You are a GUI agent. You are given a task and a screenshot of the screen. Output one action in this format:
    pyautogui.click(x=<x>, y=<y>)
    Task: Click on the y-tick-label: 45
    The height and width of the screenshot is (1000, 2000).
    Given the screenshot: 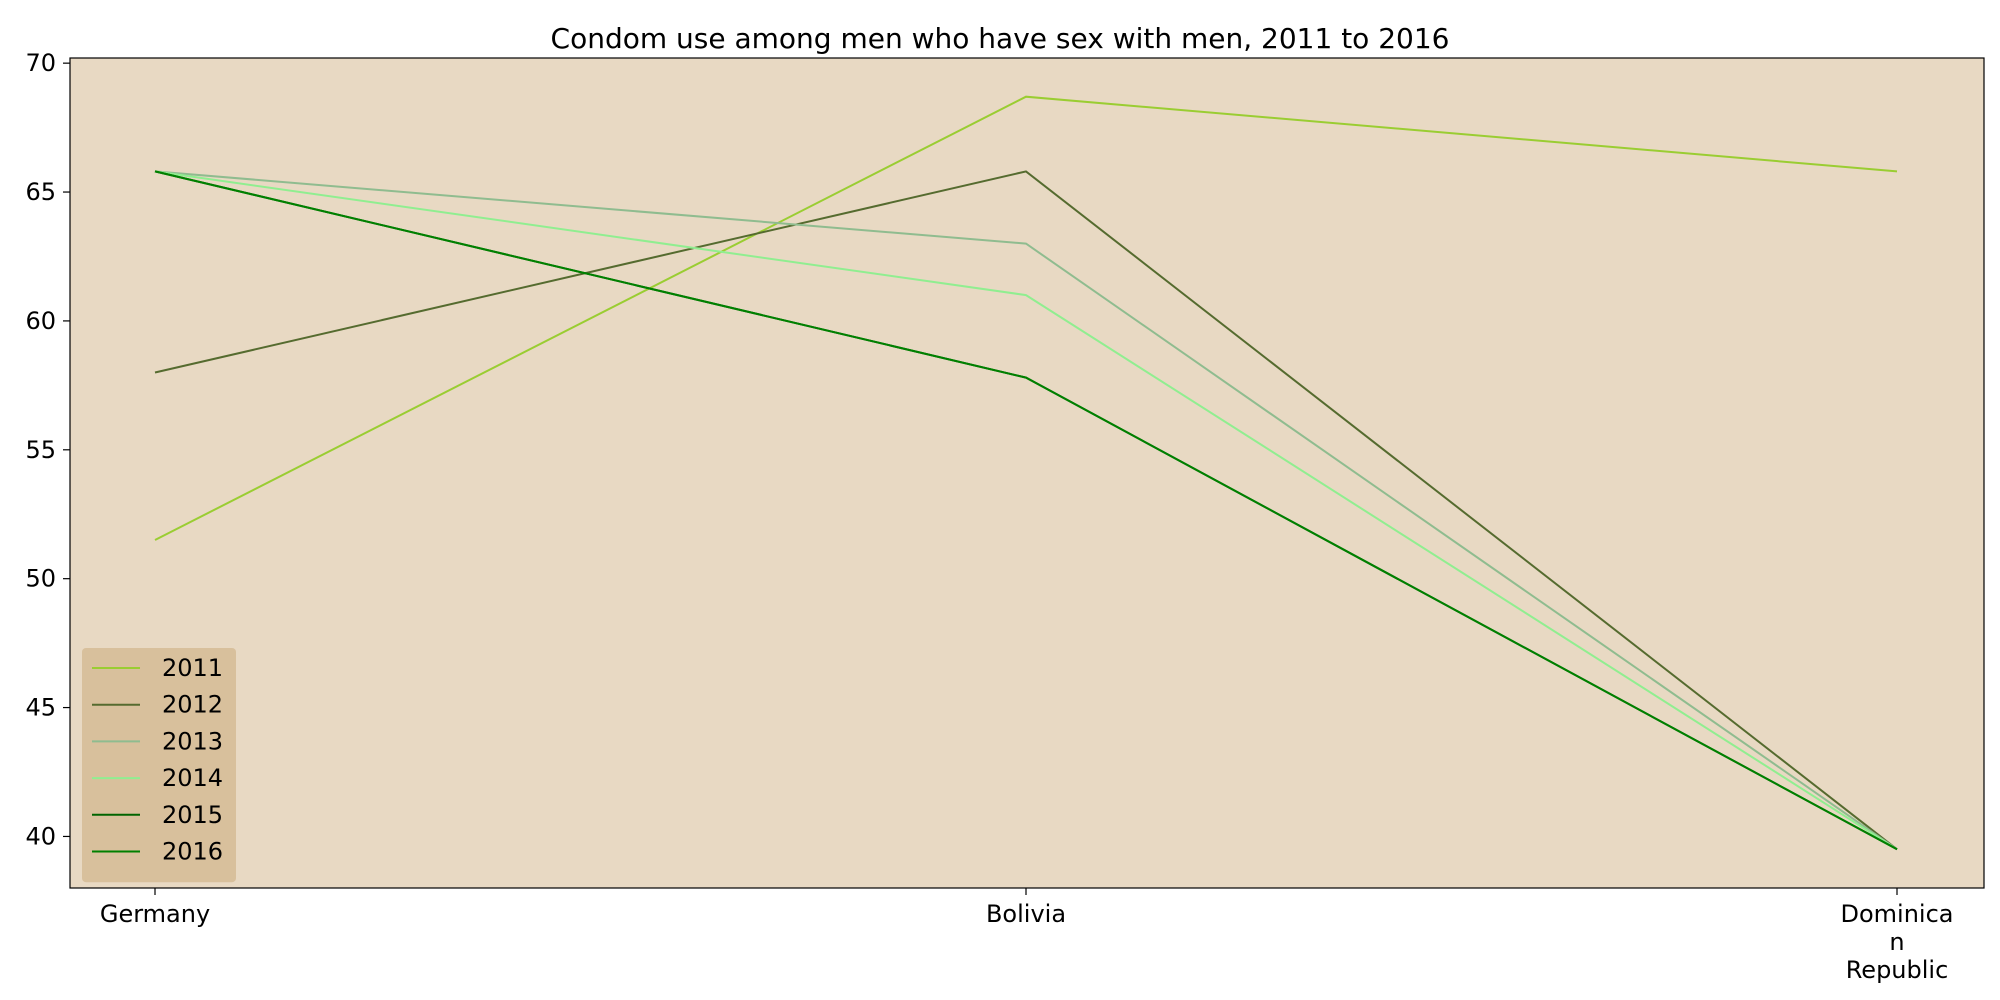 What is the action you would take?
    pyautogui.click(x=40, y=708)
    